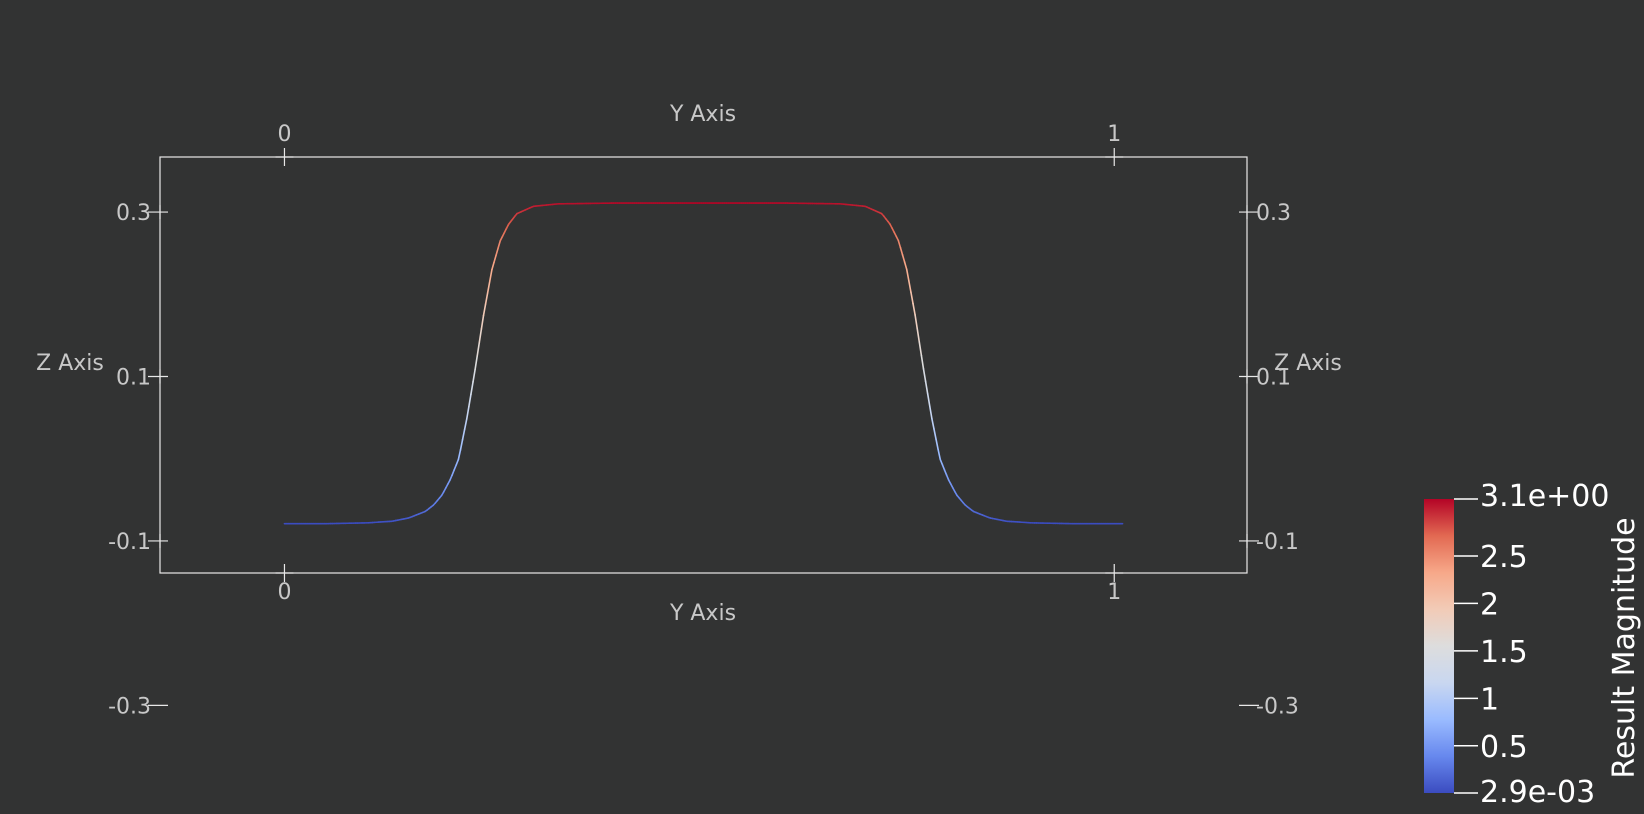  Describe the element at coordinates (1504, 747) in the screenshot. I see `colorbar-tick-label: 0.5` at that location.